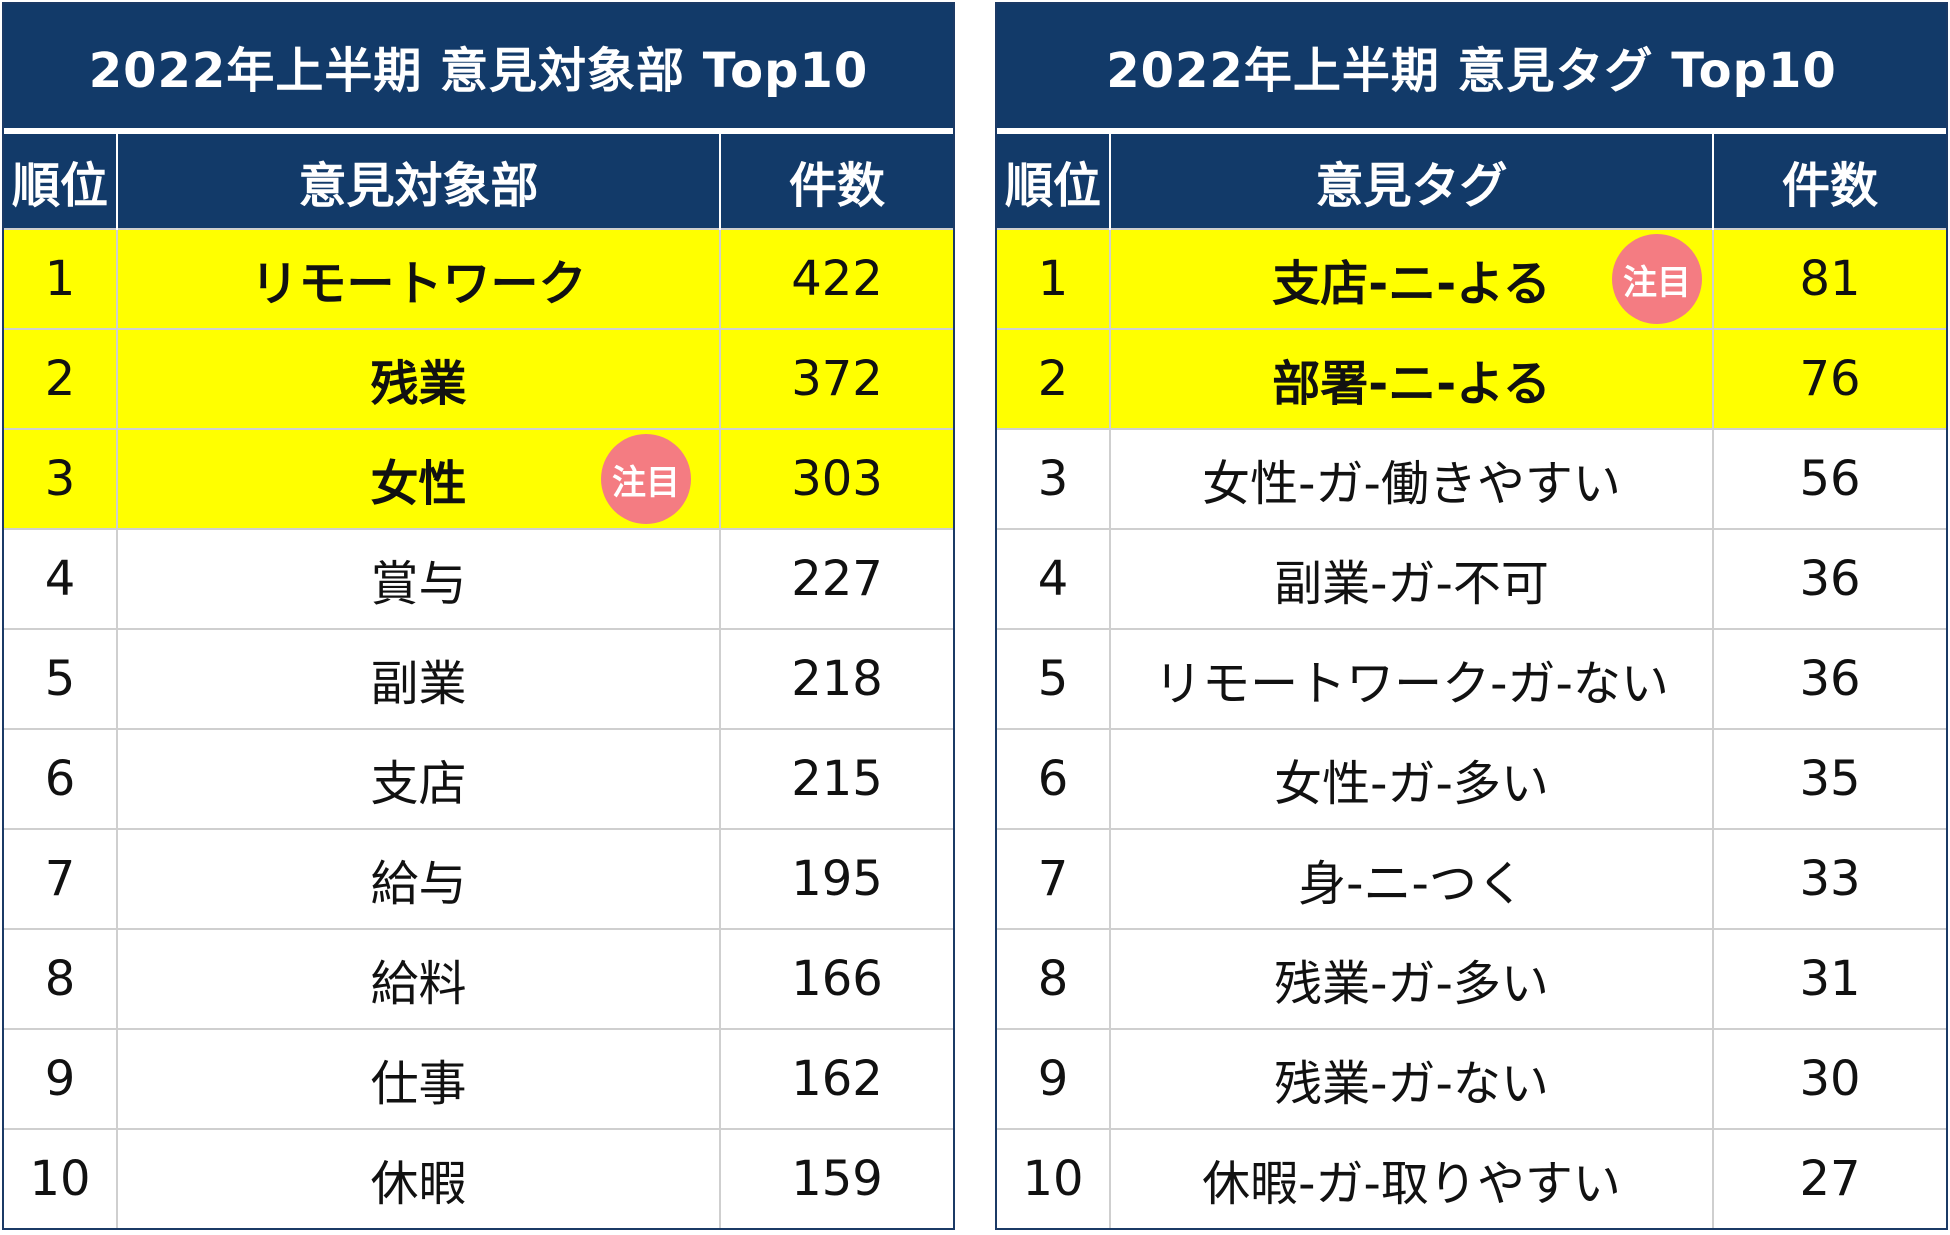  I want to click on count-cell-text: 195, so click(837, 879).